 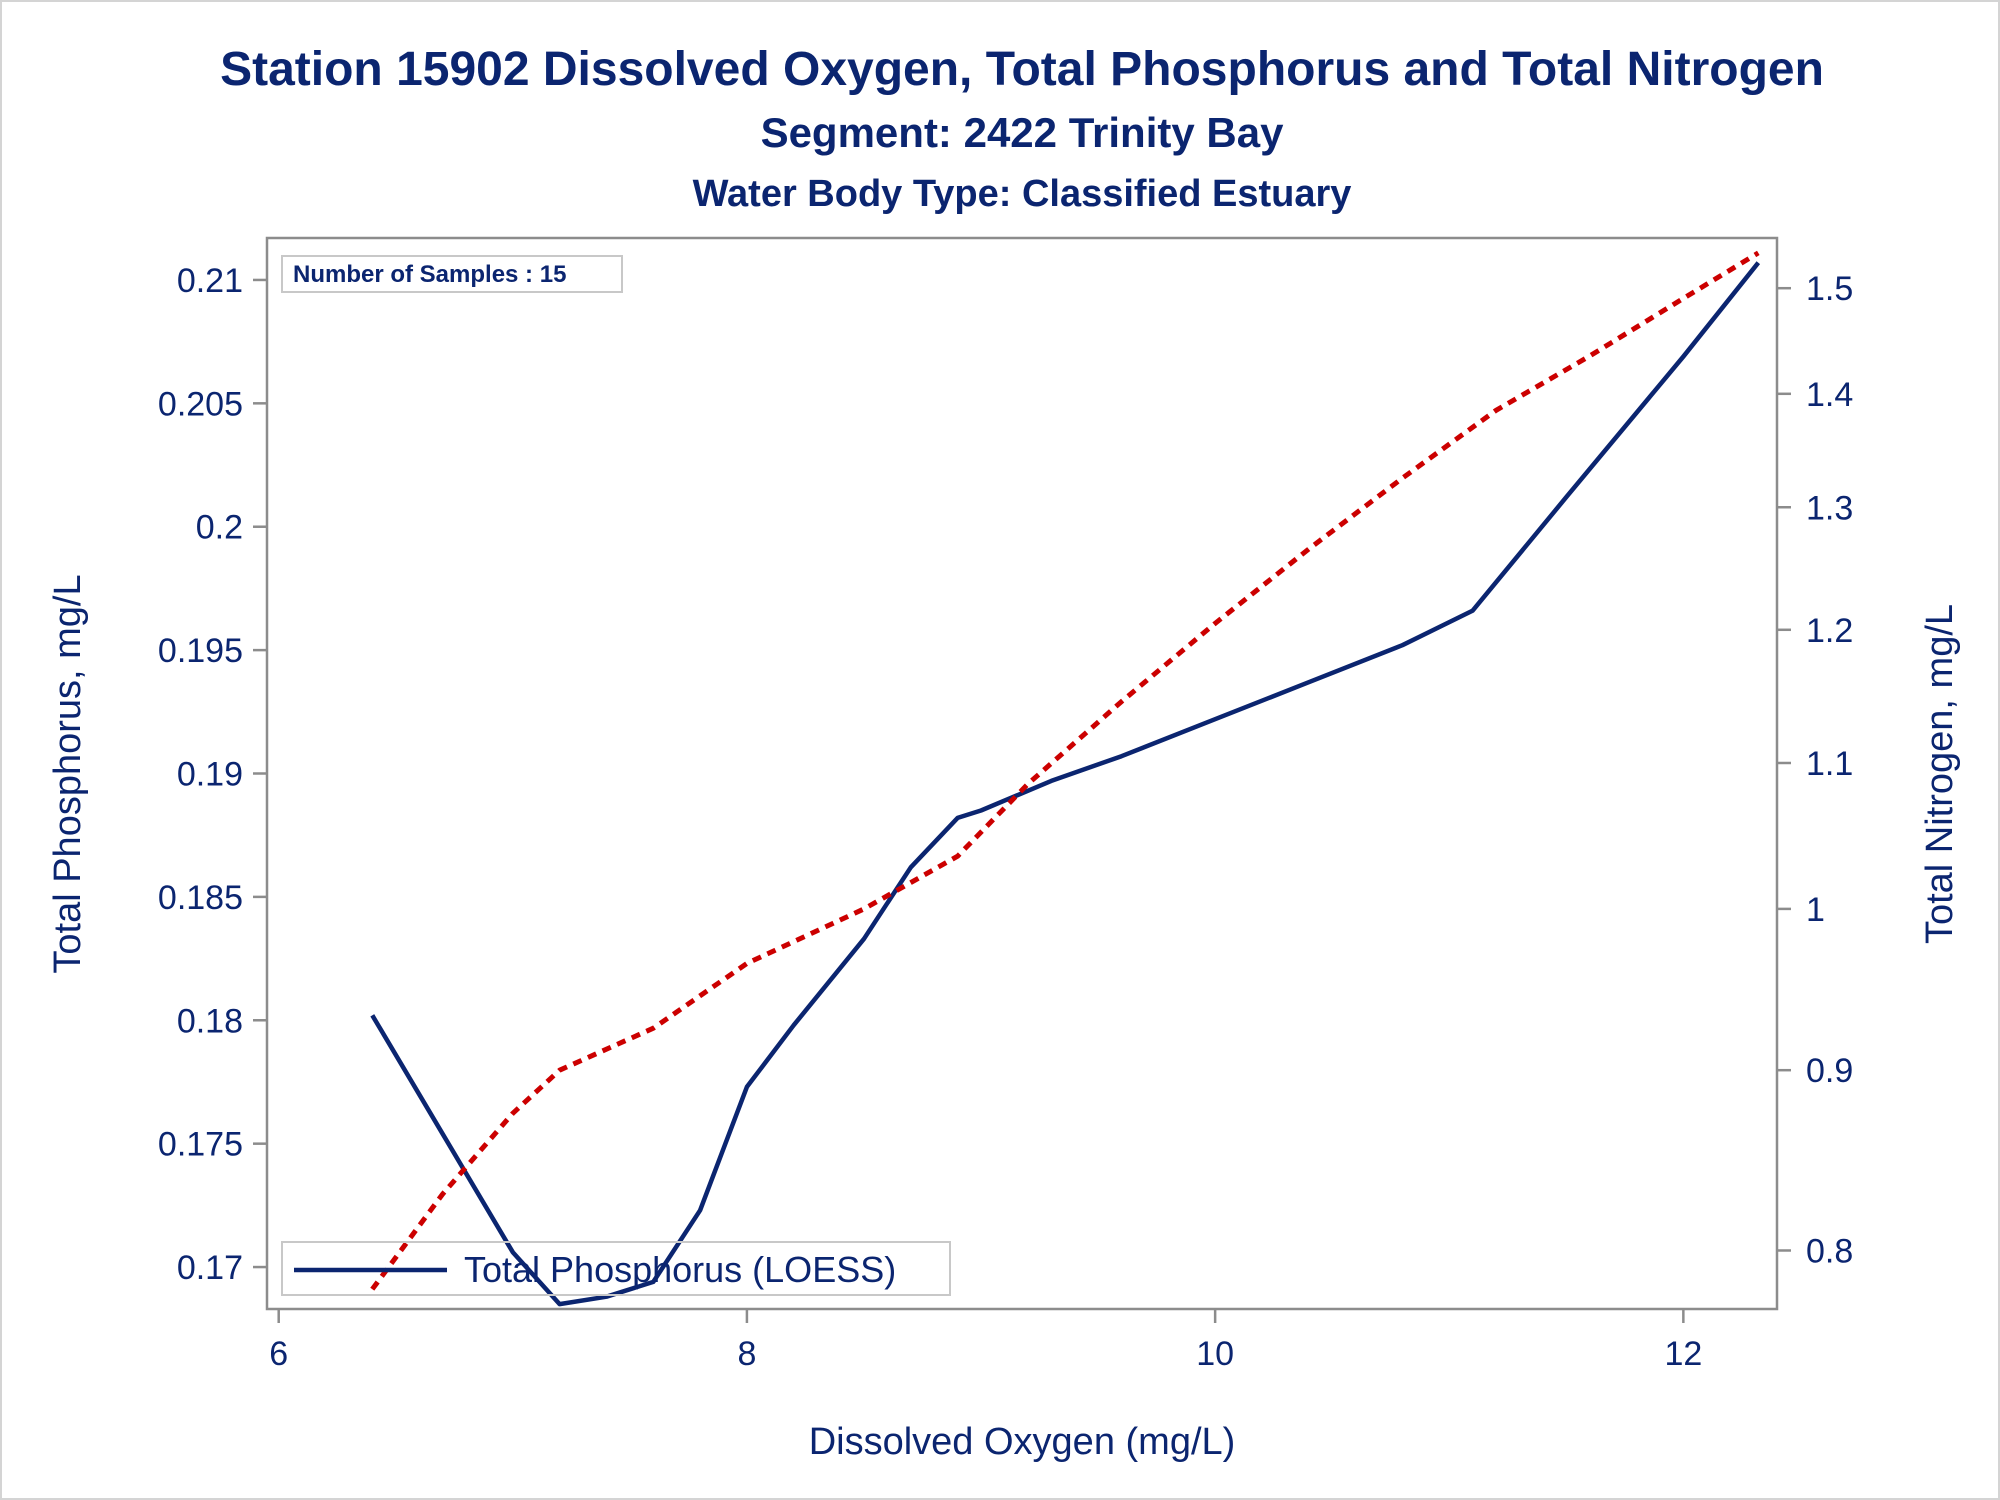 What do you see at coordinates (200, 651) in the screenshot?
I see `y-tick-label: 0.195` at bounding box center [200, 651].